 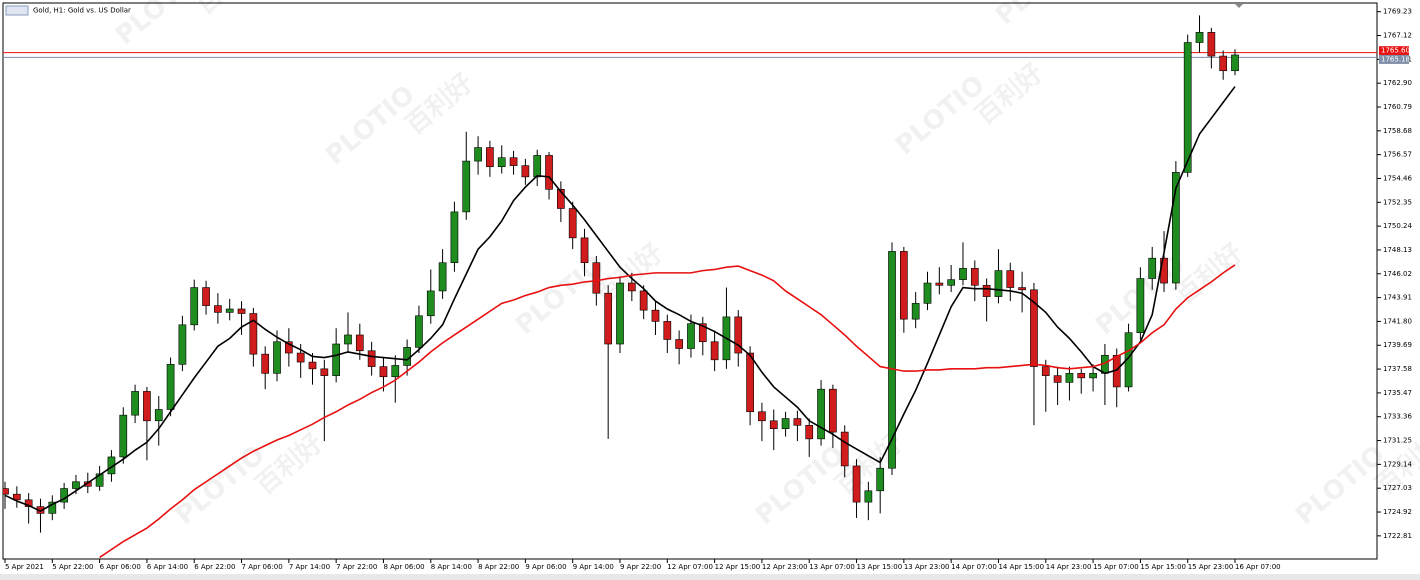 What do you see at coordinates (593, 567) in the screenshot?
I see `x-tick-label: 9 Apr 14:00` at bounding box center [593, 567].